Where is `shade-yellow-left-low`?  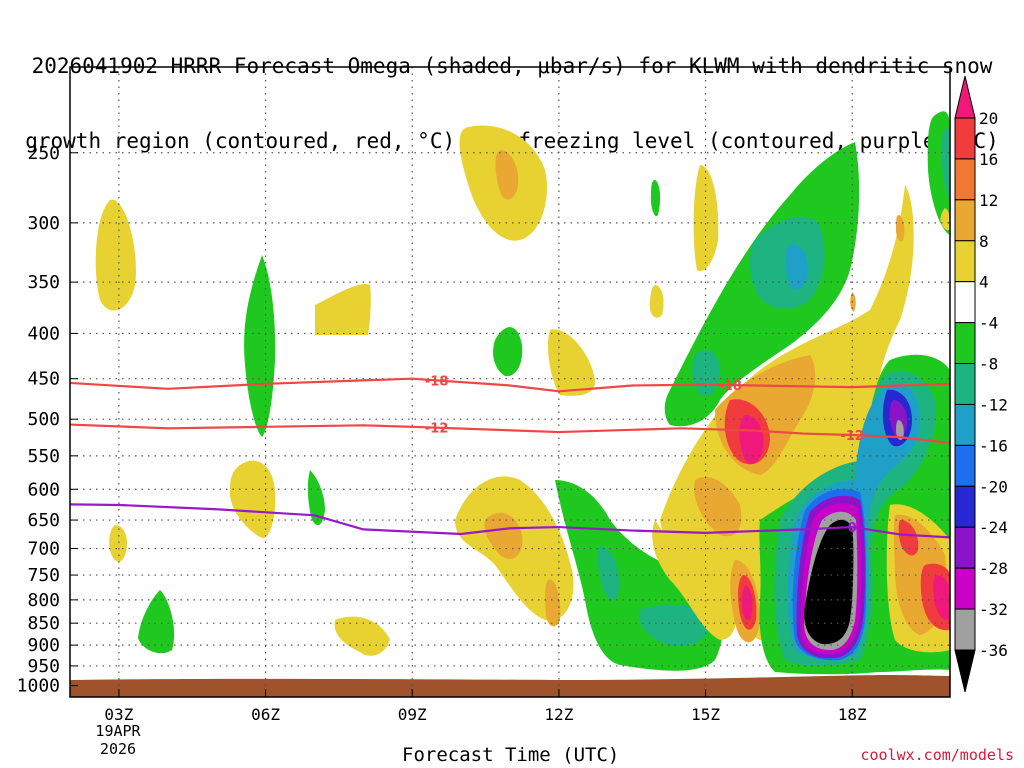 shade-yellow-left-low is located at coordinates (252, 499).